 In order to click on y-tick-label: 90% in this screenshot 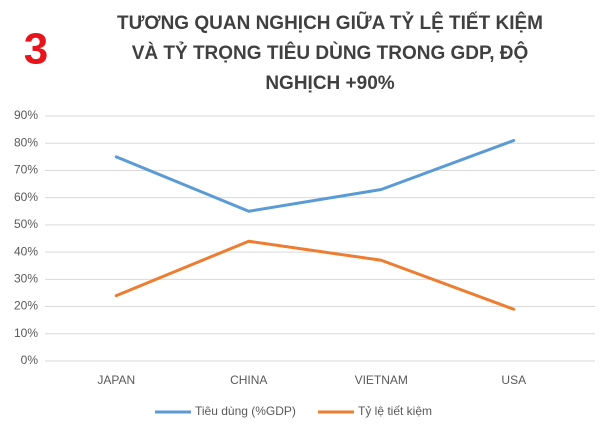, I will do `click(26, 115)`.